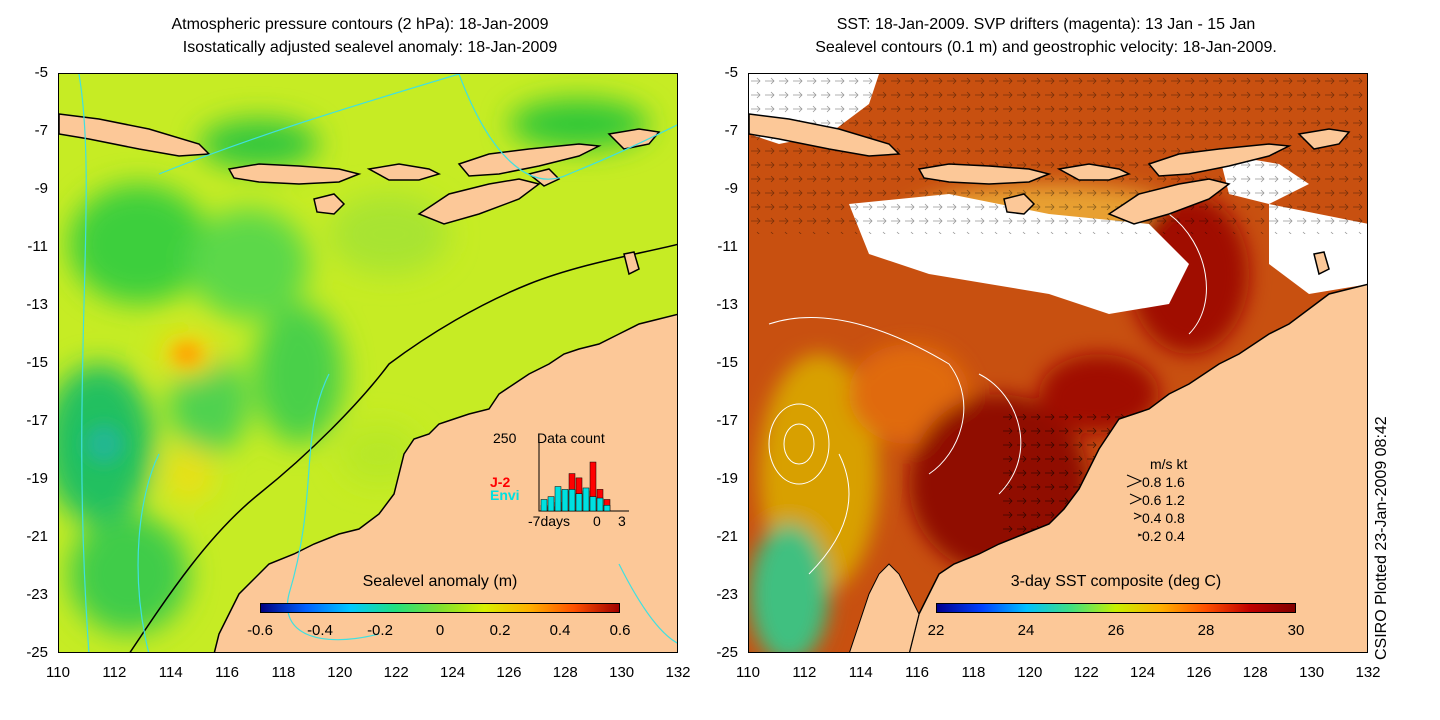 This screenshot has width=1440, height=720. I want to click on lon-label-left: 114, so click(170, 672).